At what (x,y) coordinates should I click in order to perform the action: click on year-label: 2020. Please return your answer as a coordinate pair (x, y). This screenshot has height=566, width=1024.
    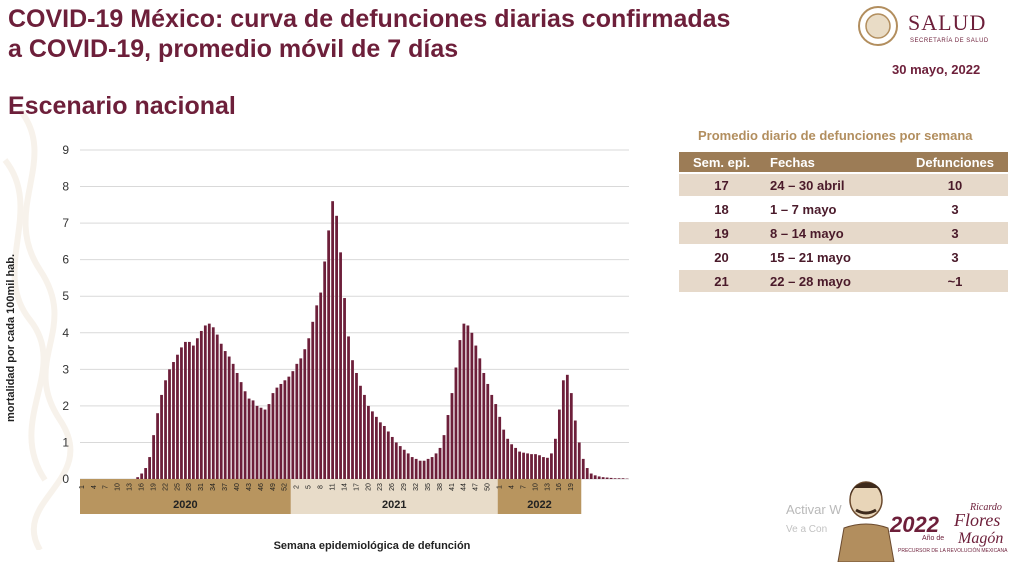
    Looking at the image, I should click on (185, 505).